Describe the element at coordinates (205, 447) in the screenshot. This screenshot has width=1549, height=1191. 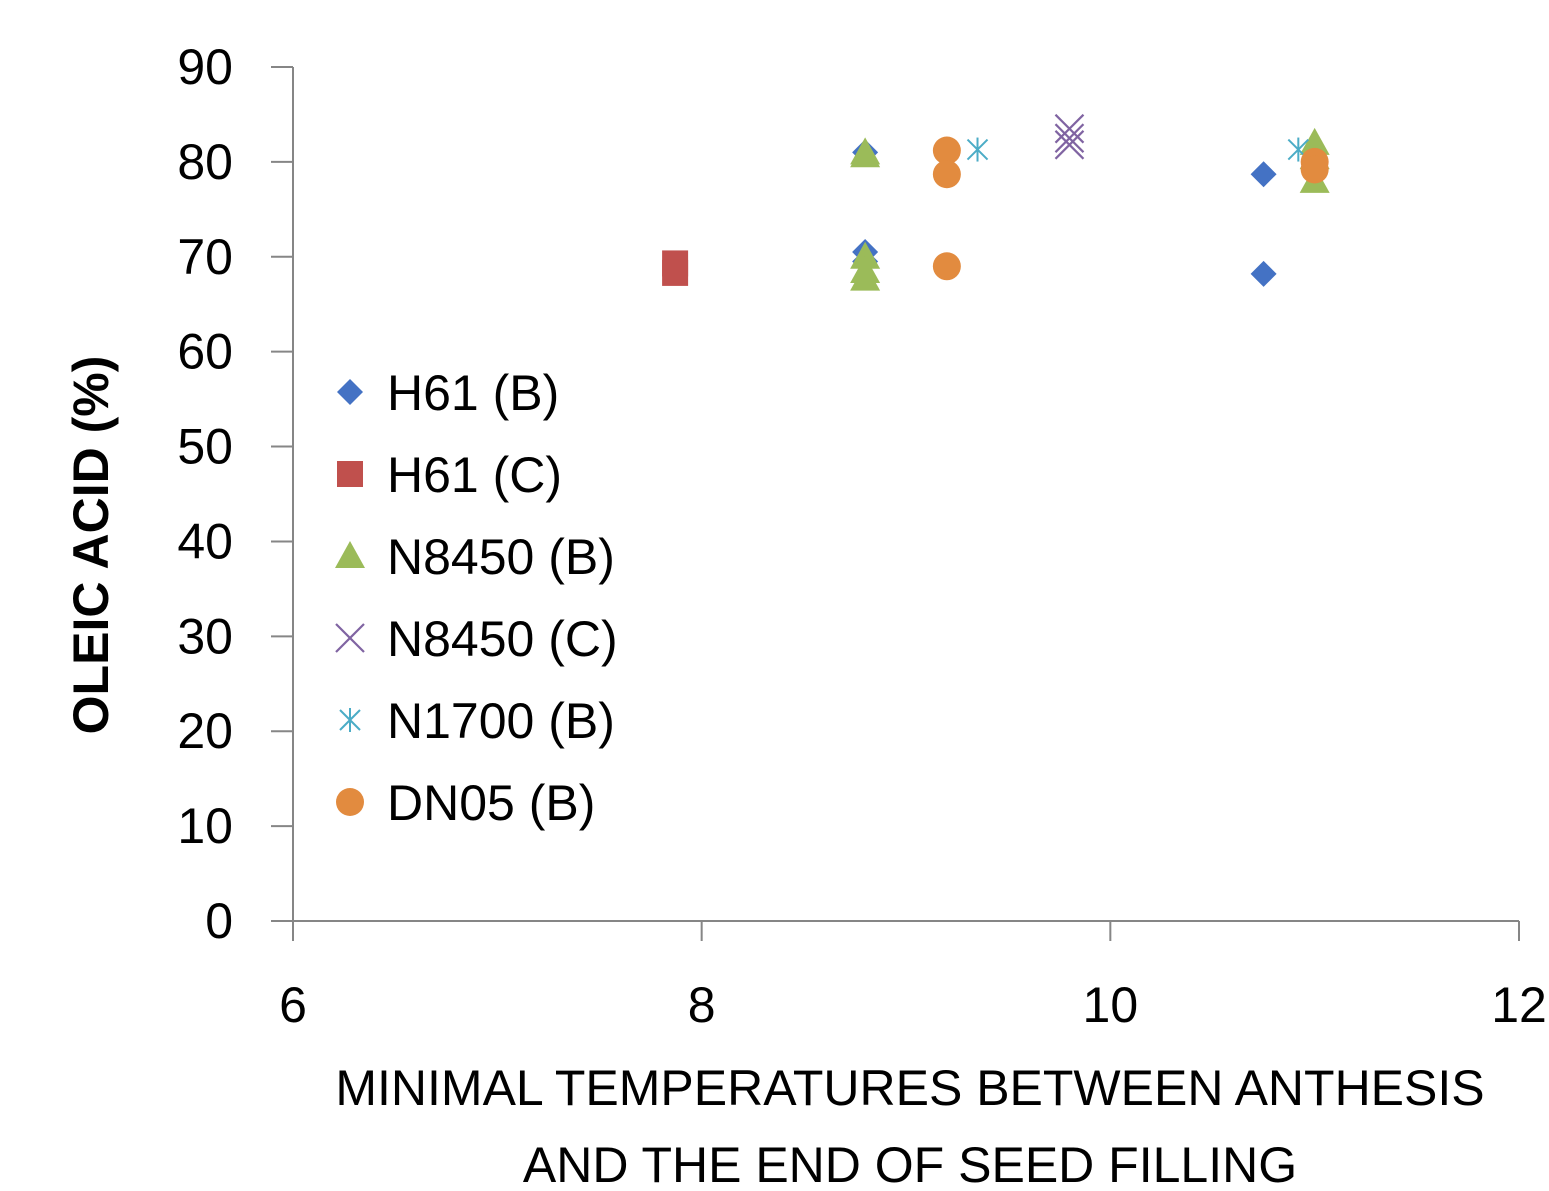
I see `y-tick-label: 50` at that location.